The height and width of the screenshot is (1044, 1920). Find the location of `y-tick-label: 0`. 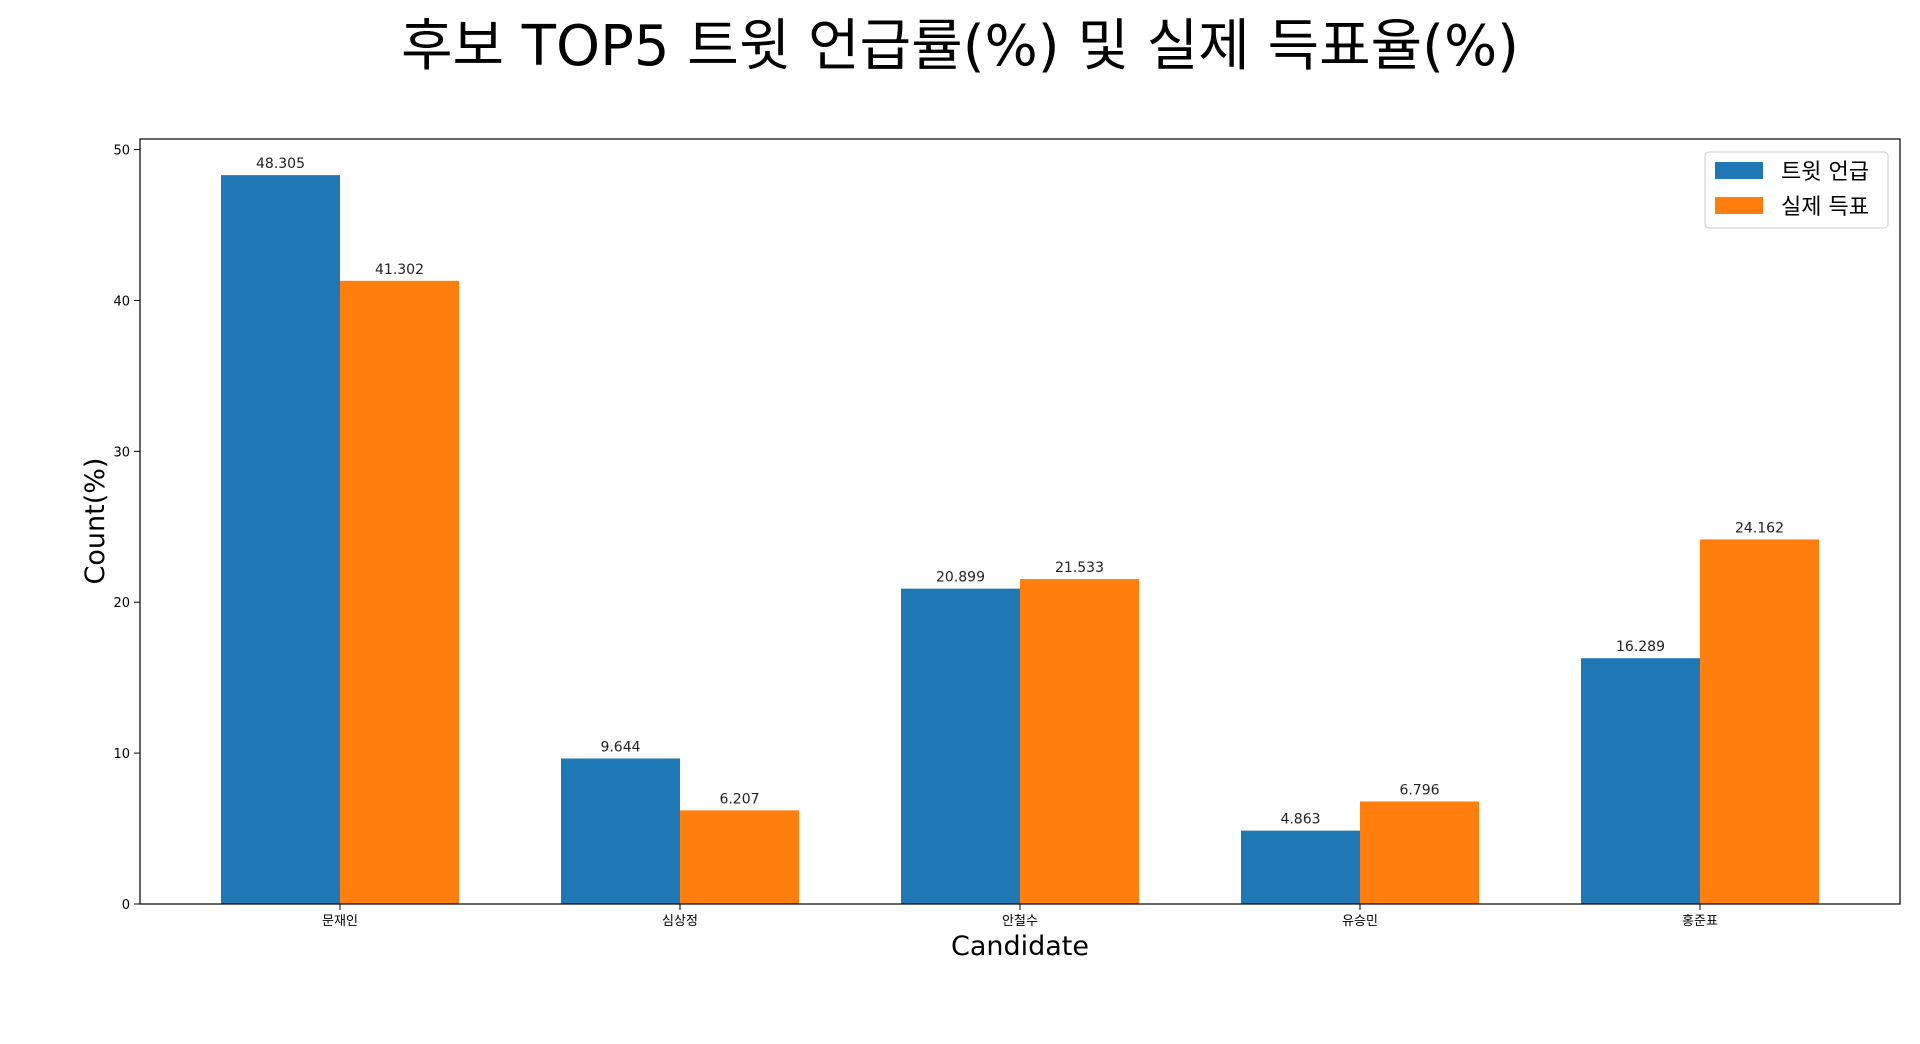

y-tick-label: 0 is located at coordinates (126, 905).